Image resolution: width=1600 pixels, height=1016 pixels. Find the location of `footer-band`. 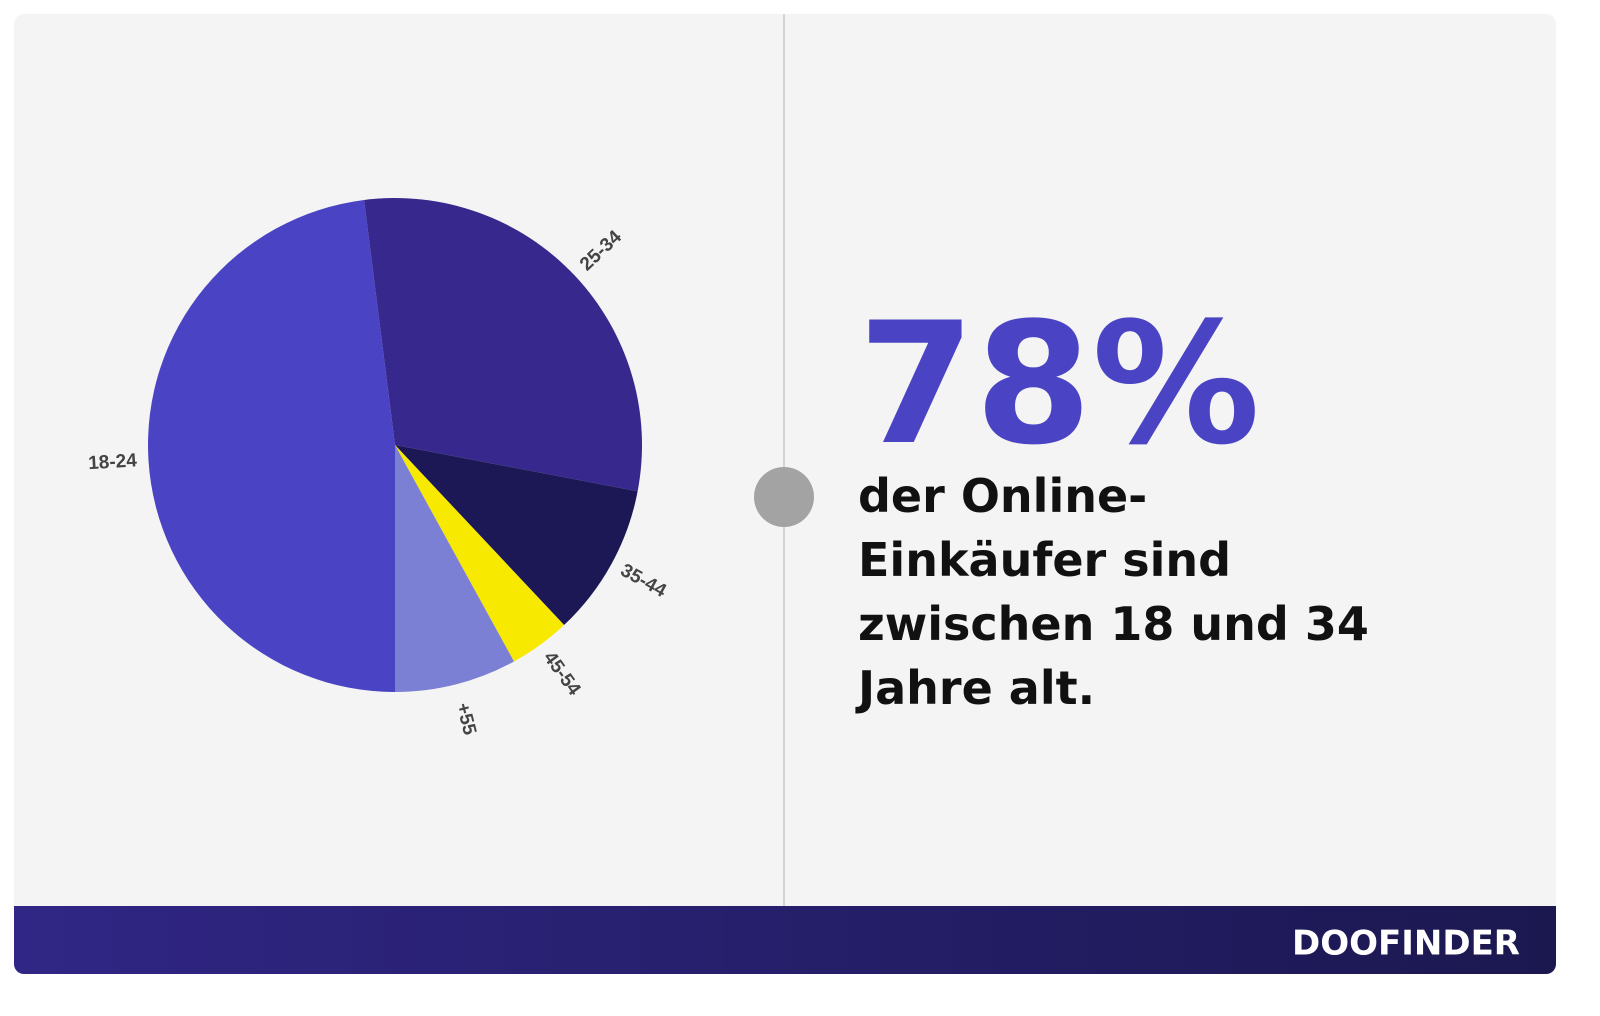

footer-band is located at coordinates (785, 940).